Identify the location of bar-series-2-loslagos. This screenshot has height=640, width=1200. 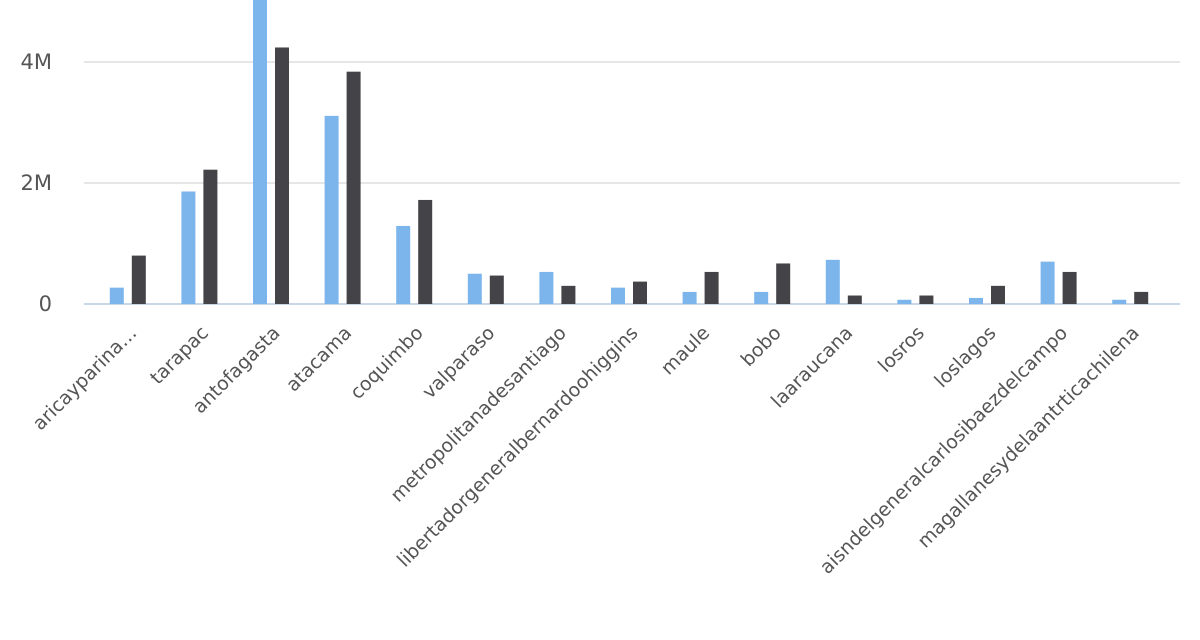
(998, 294).